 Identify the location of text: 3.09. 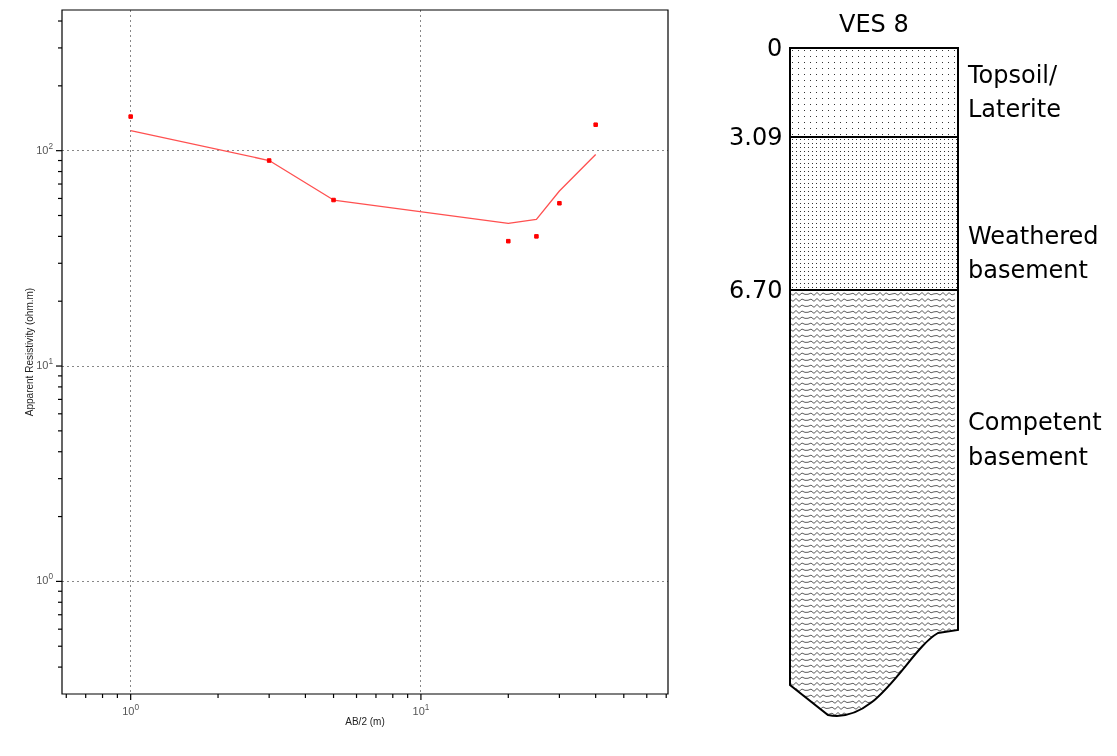
(756, 137).